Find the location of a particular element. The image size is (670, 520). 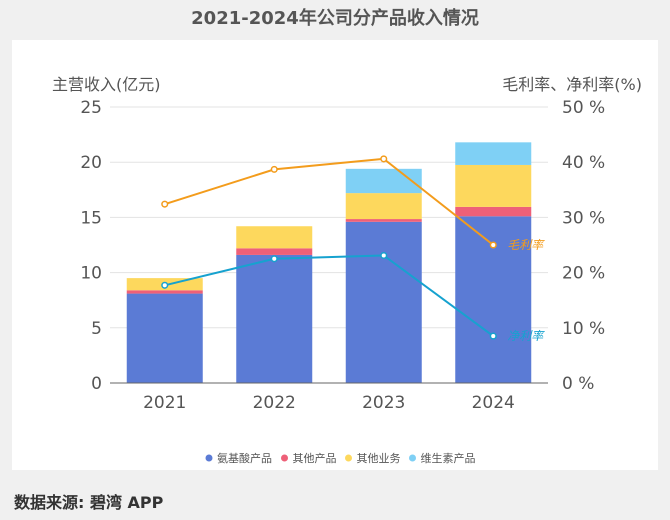

y2-tick-label: 30 % is located at coordinates (583, 218).